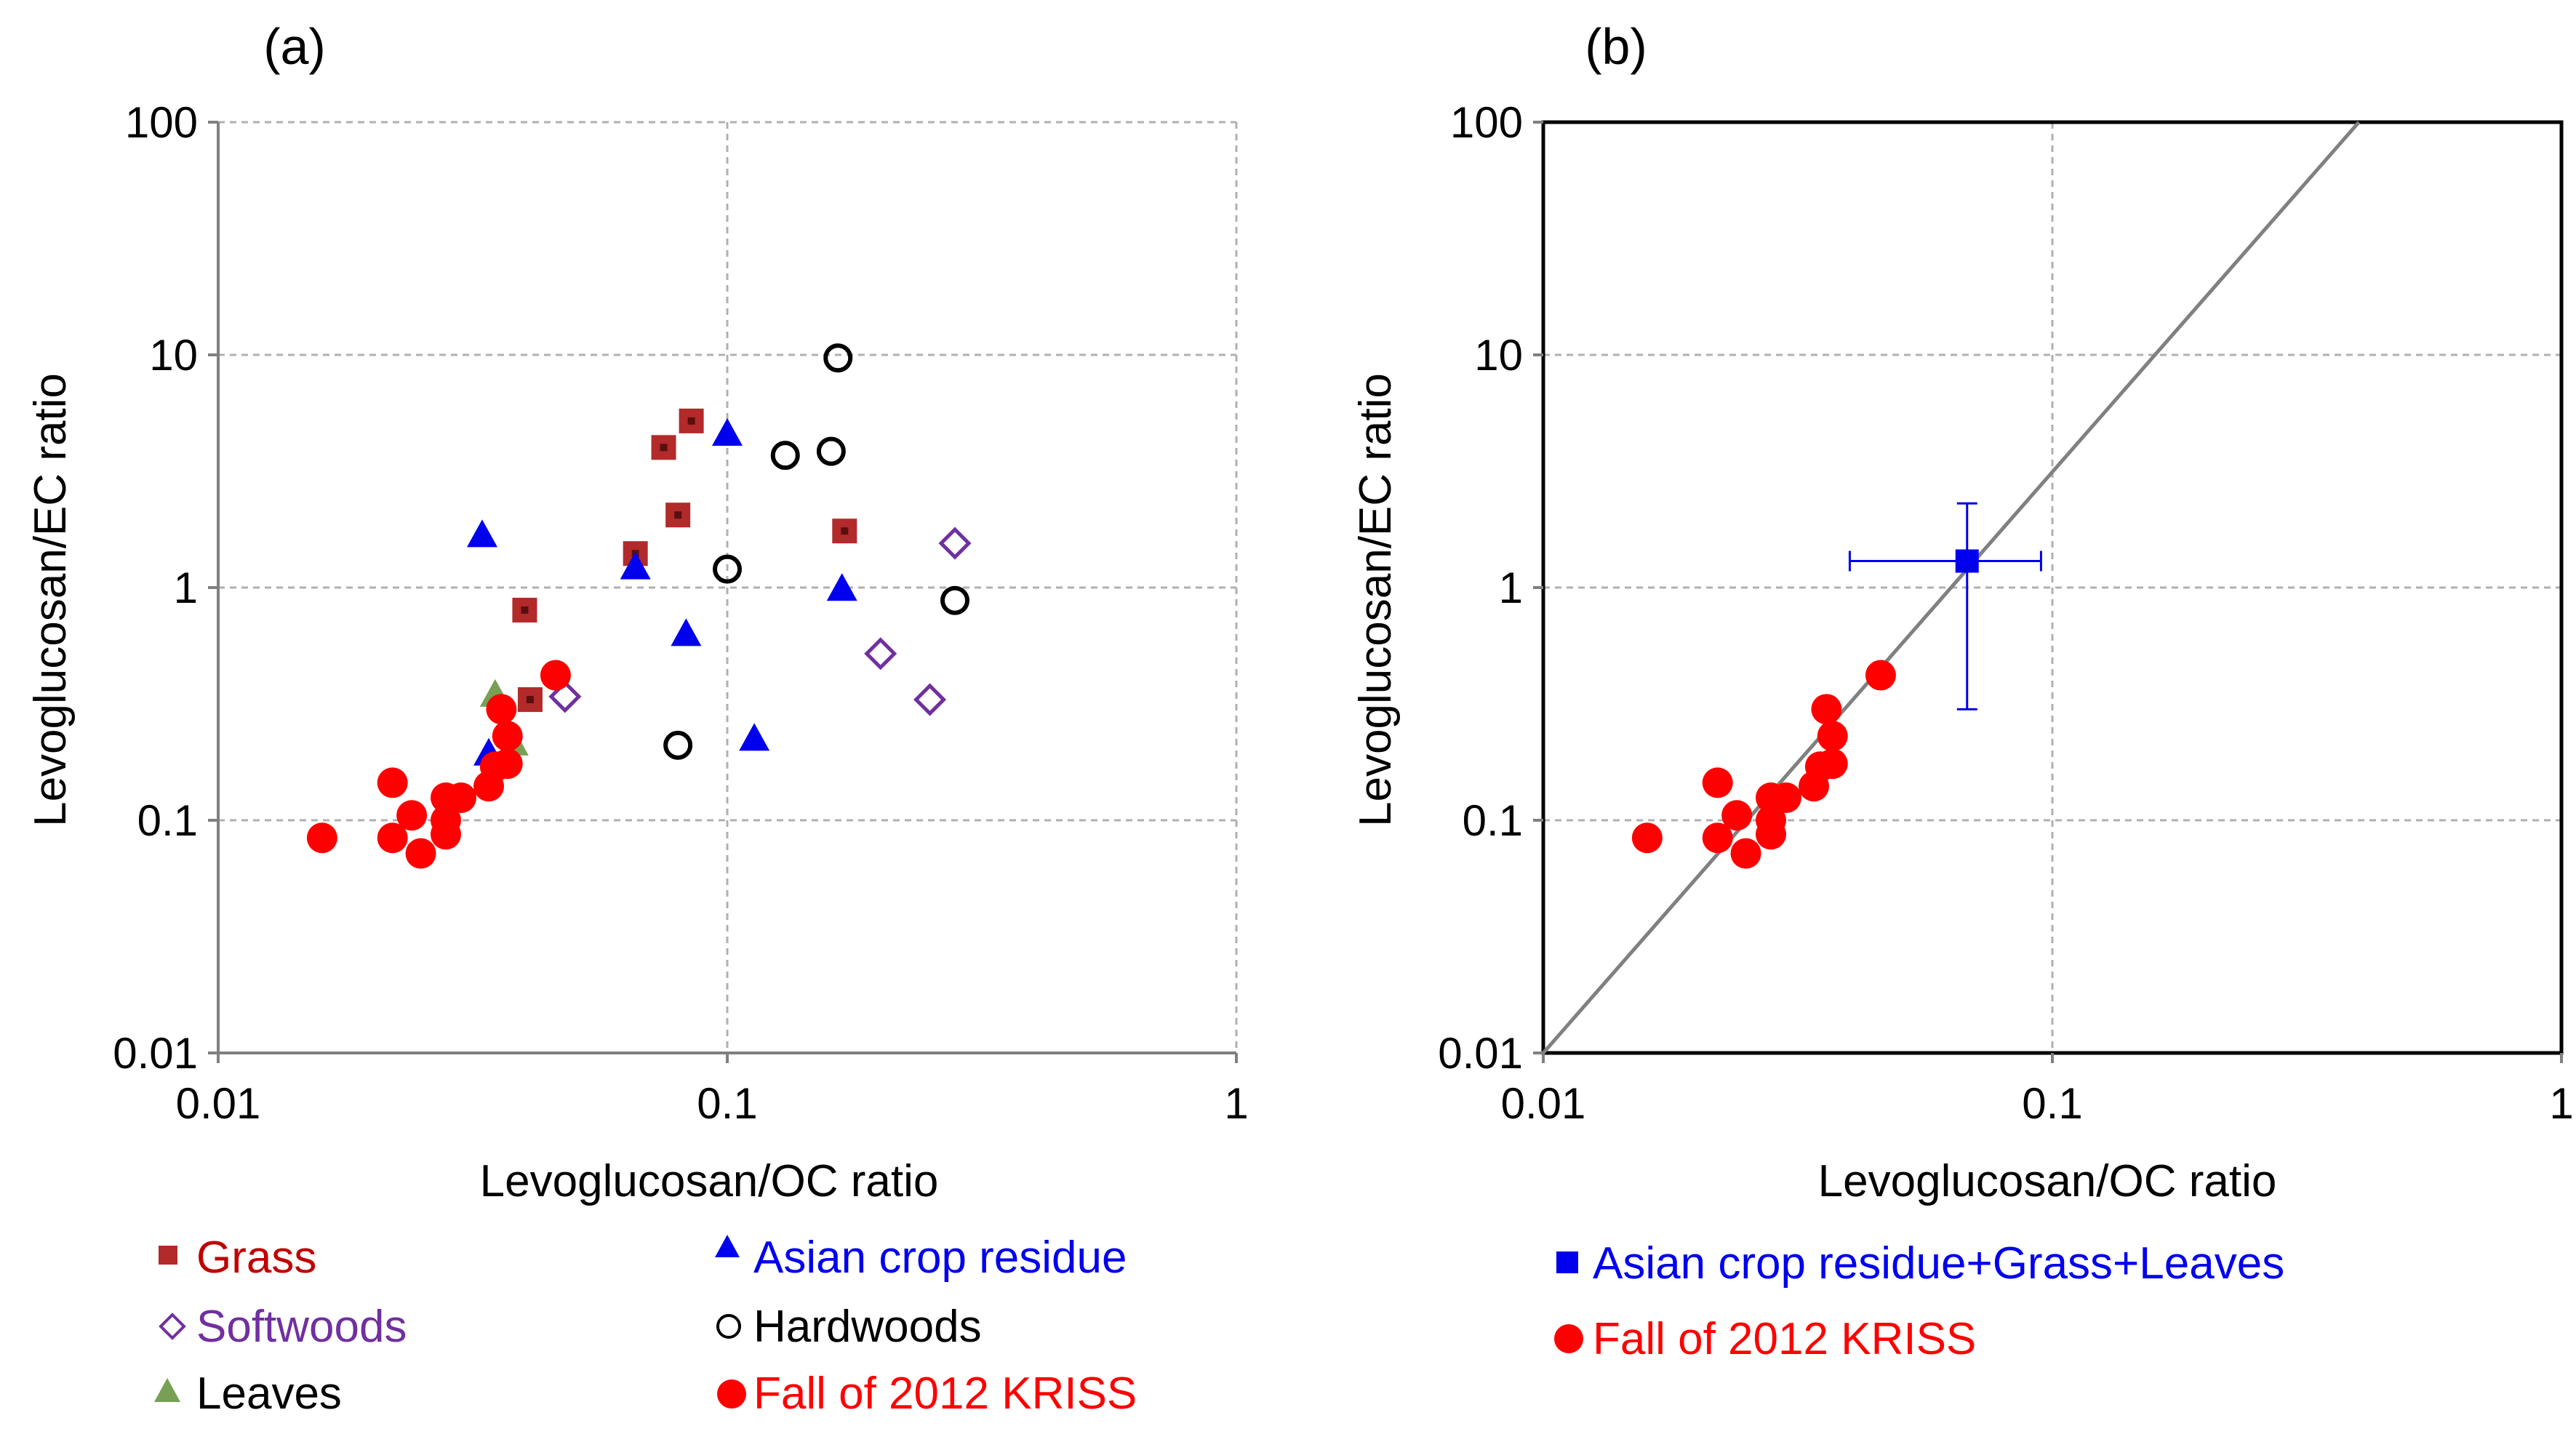  I want to click on series-softwoods, so click(760, 621).